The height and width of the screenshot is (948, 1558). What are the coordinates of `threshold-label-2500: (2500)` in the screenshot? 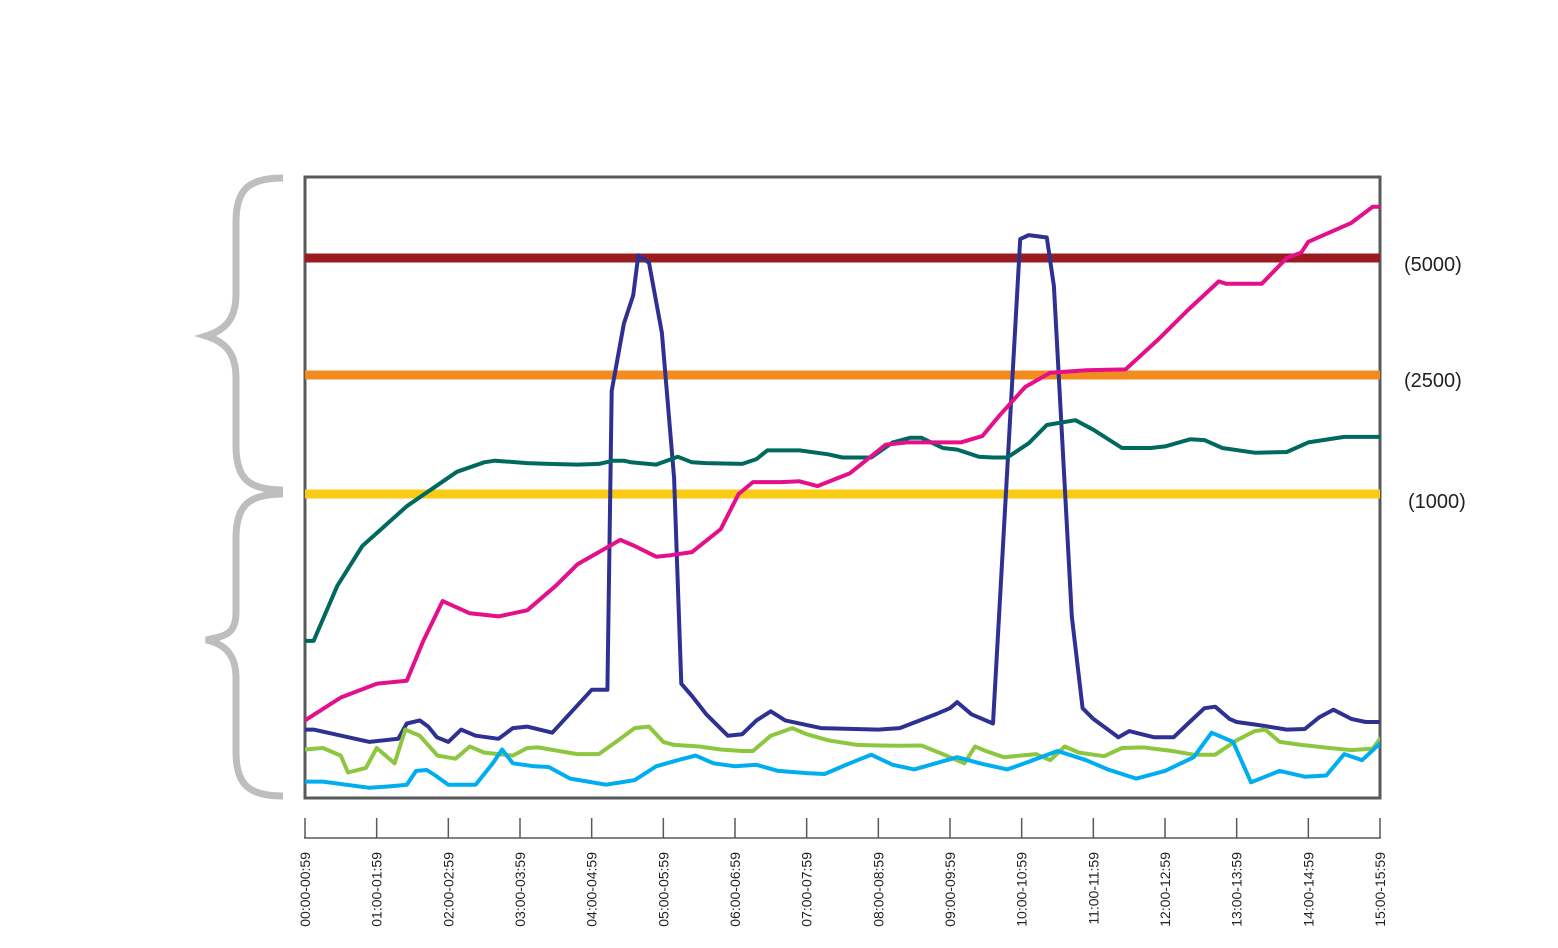 It's located at (1433, 381).